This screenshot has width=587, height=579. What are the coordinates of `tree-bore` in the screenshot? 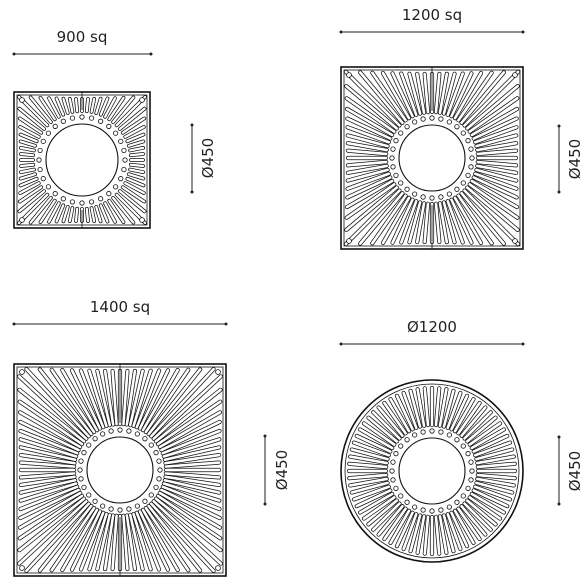 It's located at (432, 471).